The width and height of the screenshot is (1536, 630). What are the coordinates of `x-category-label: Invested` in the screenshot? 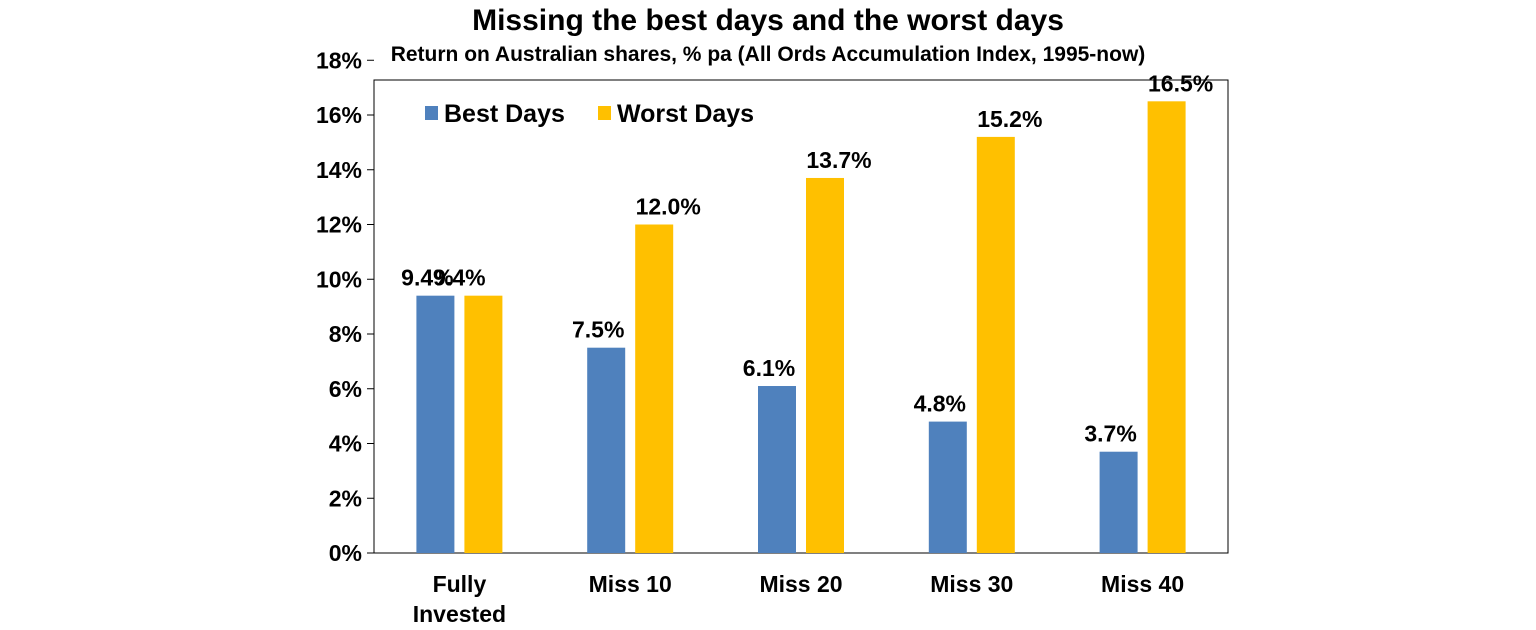 It's located at (459, 614).